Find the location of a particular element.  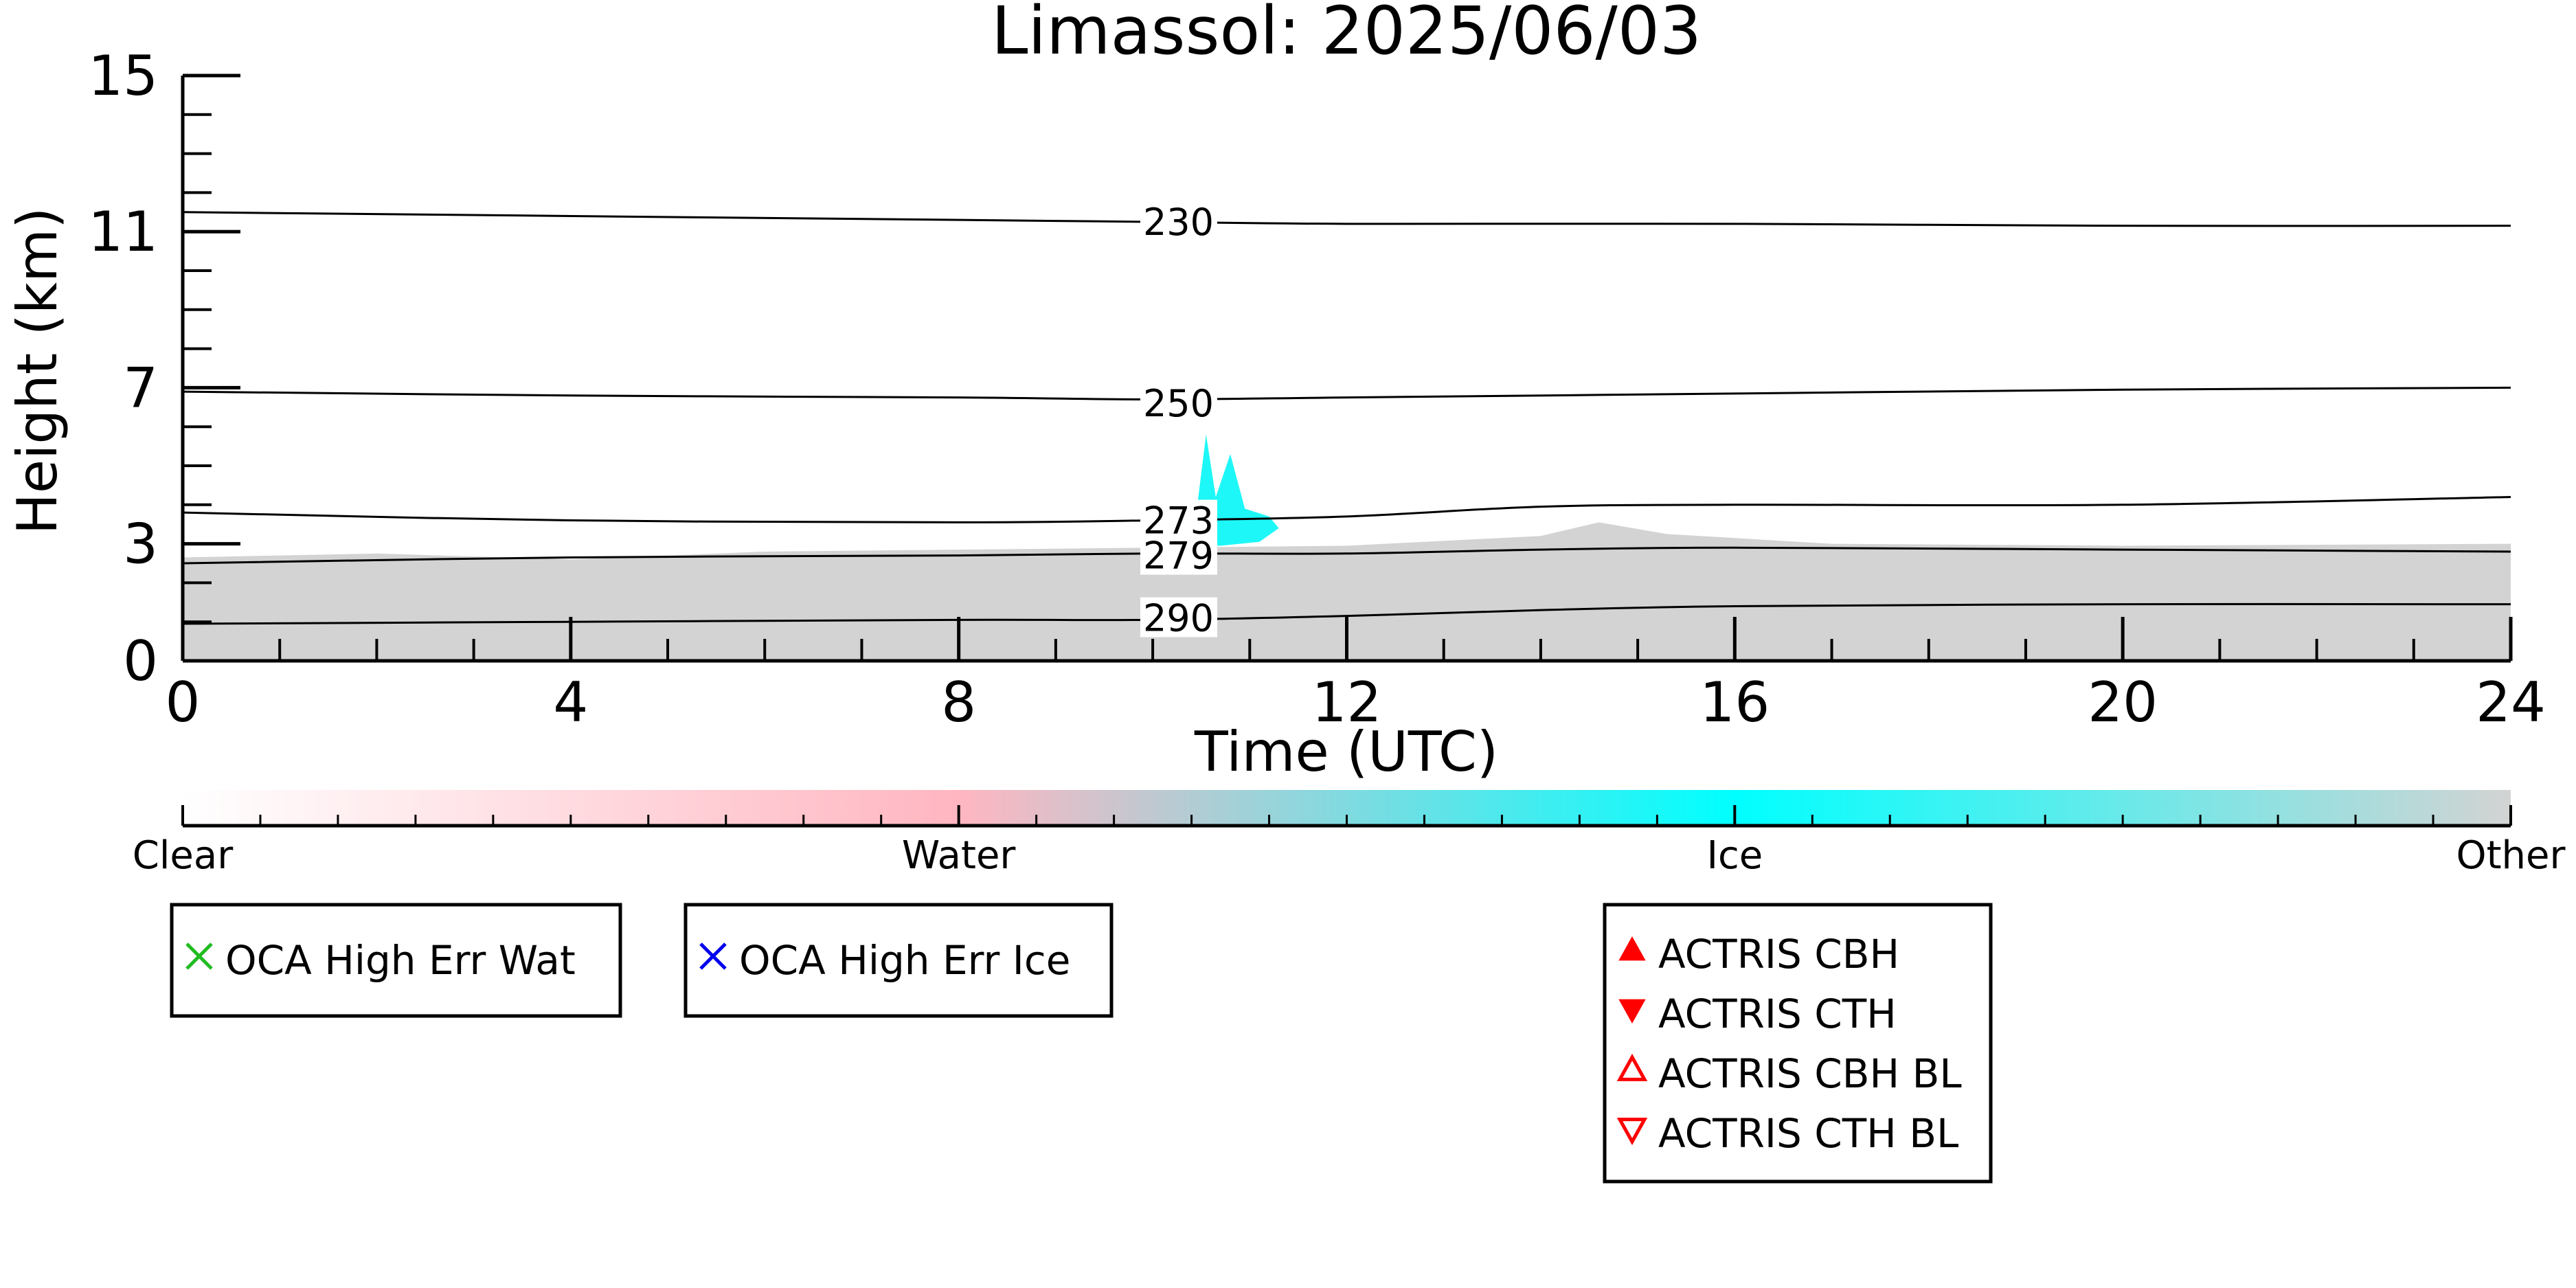

y-tick-label: 7 is located at coordinates (140, 388).